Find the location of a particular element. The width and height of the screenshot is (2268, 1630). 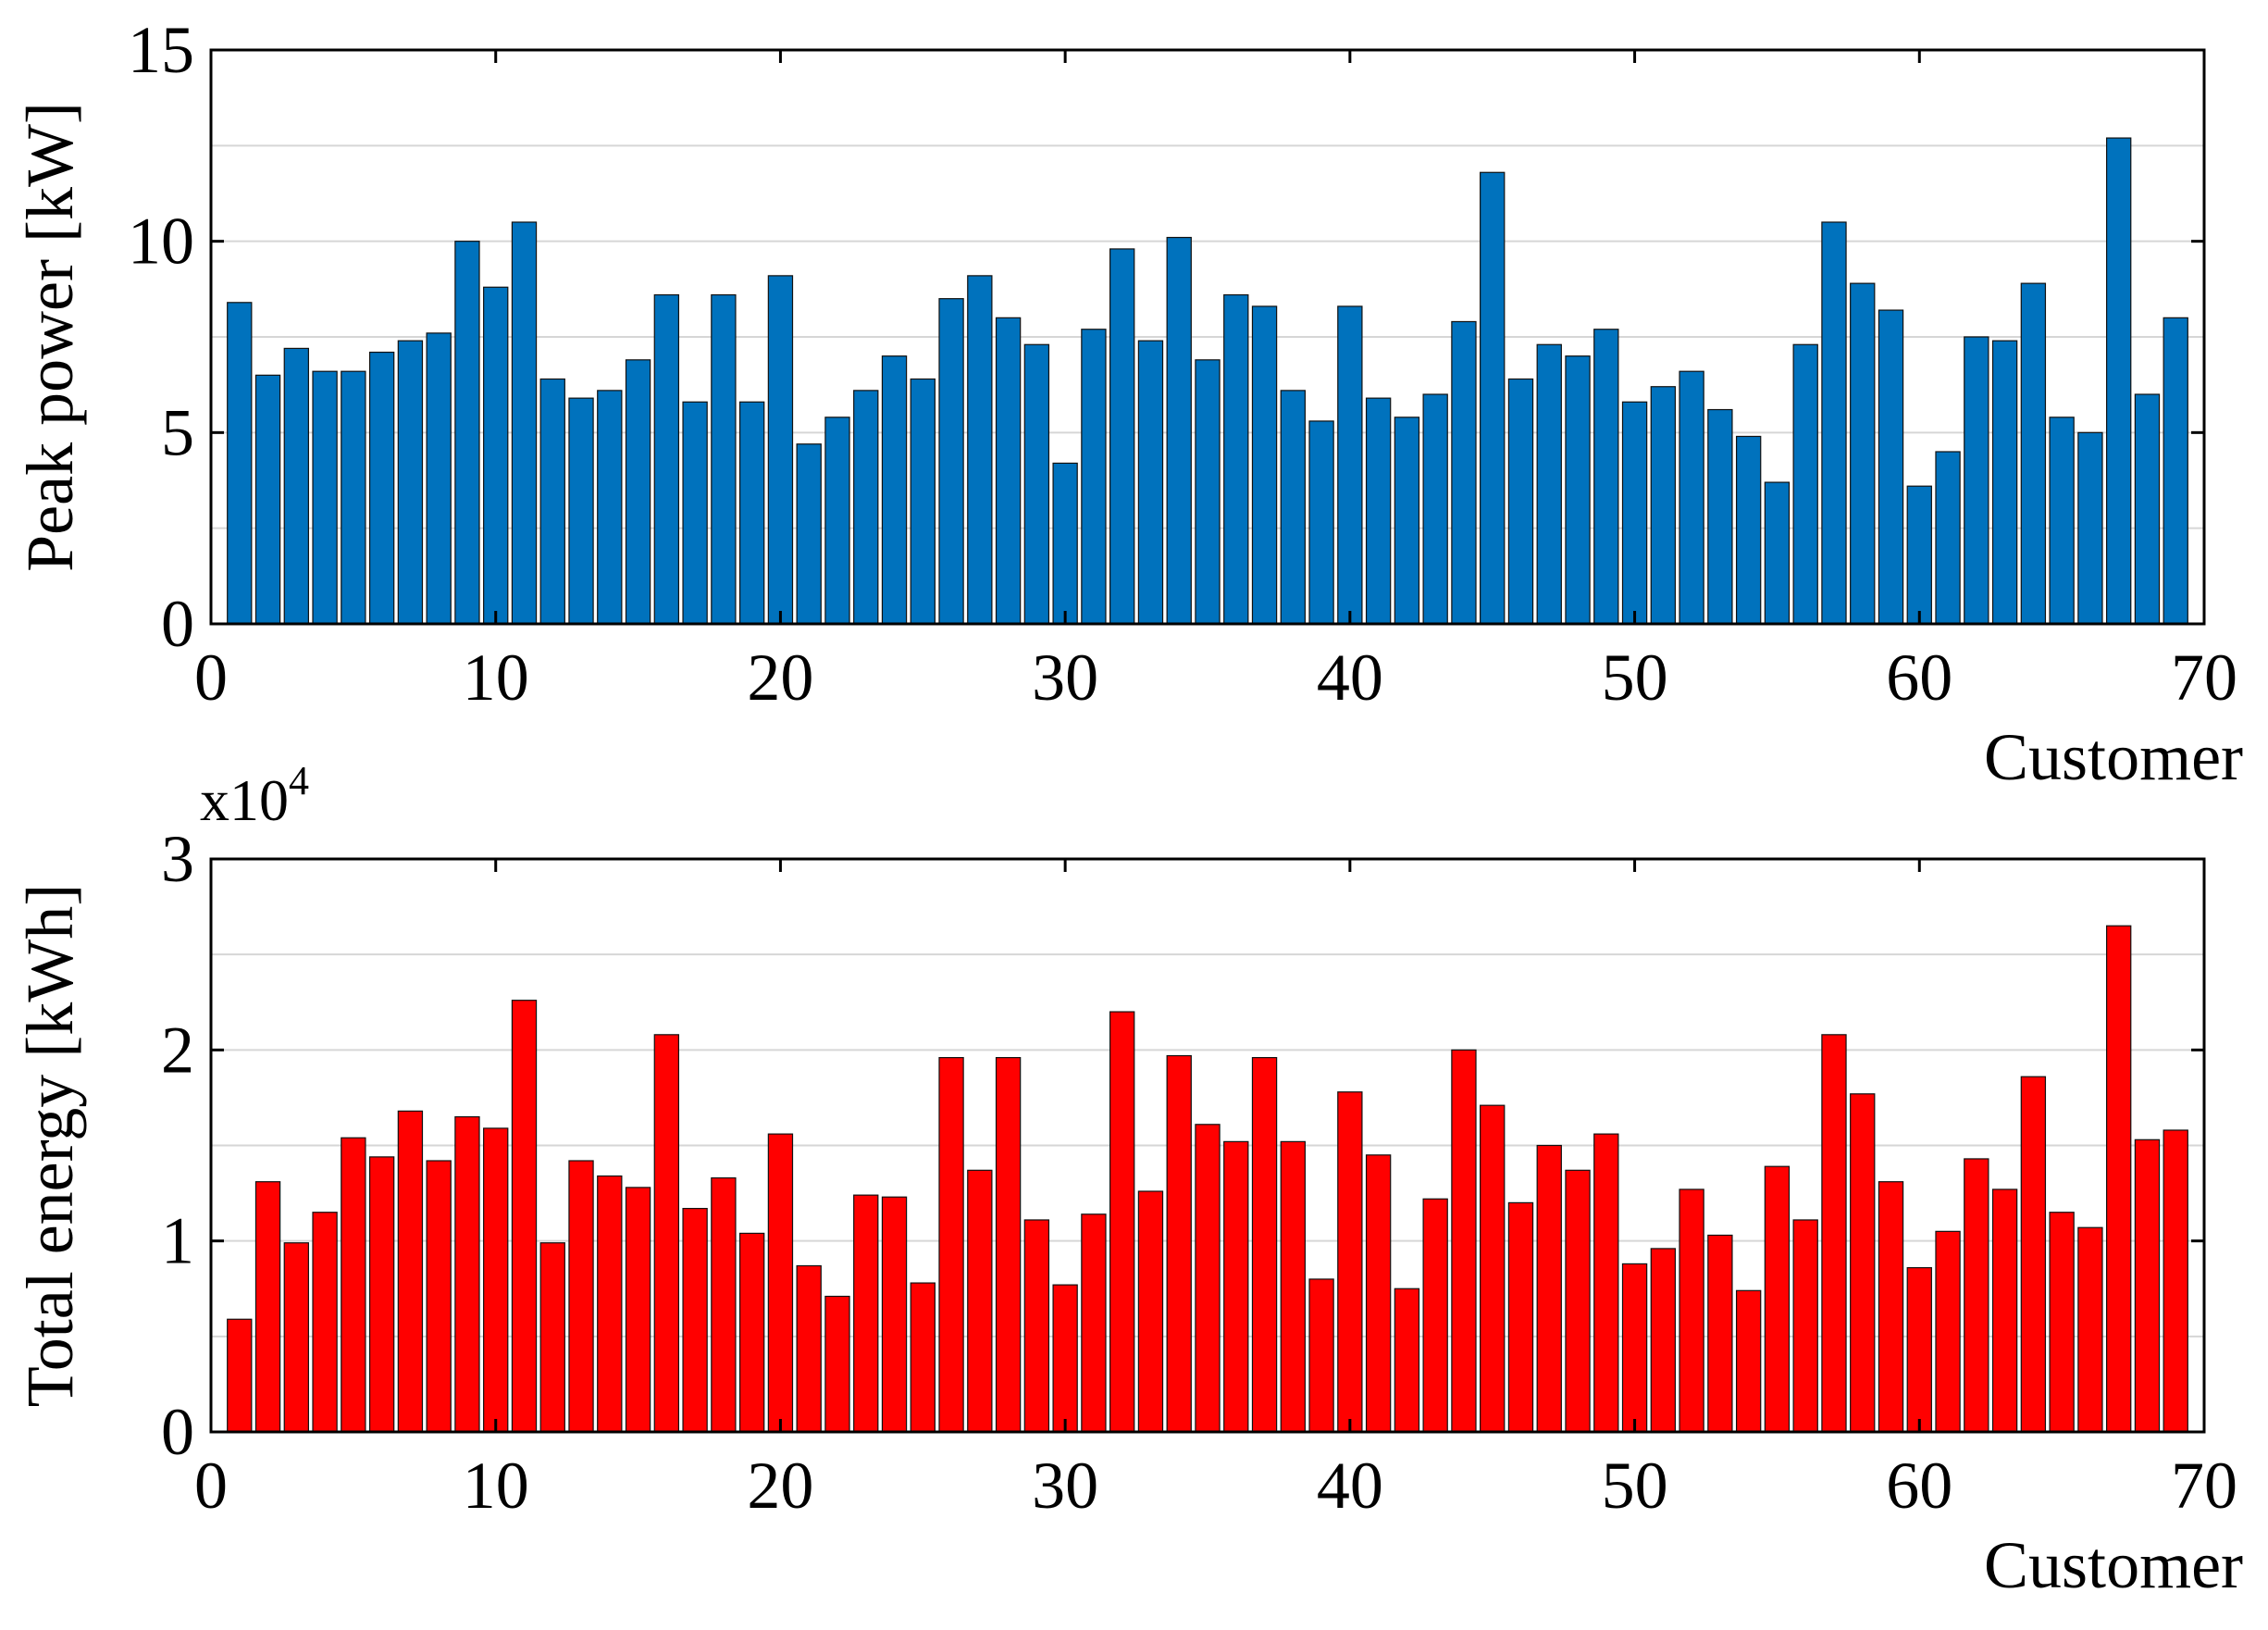

total-energy-y-tick-label: 2 is located at coordinates (177, 1050).